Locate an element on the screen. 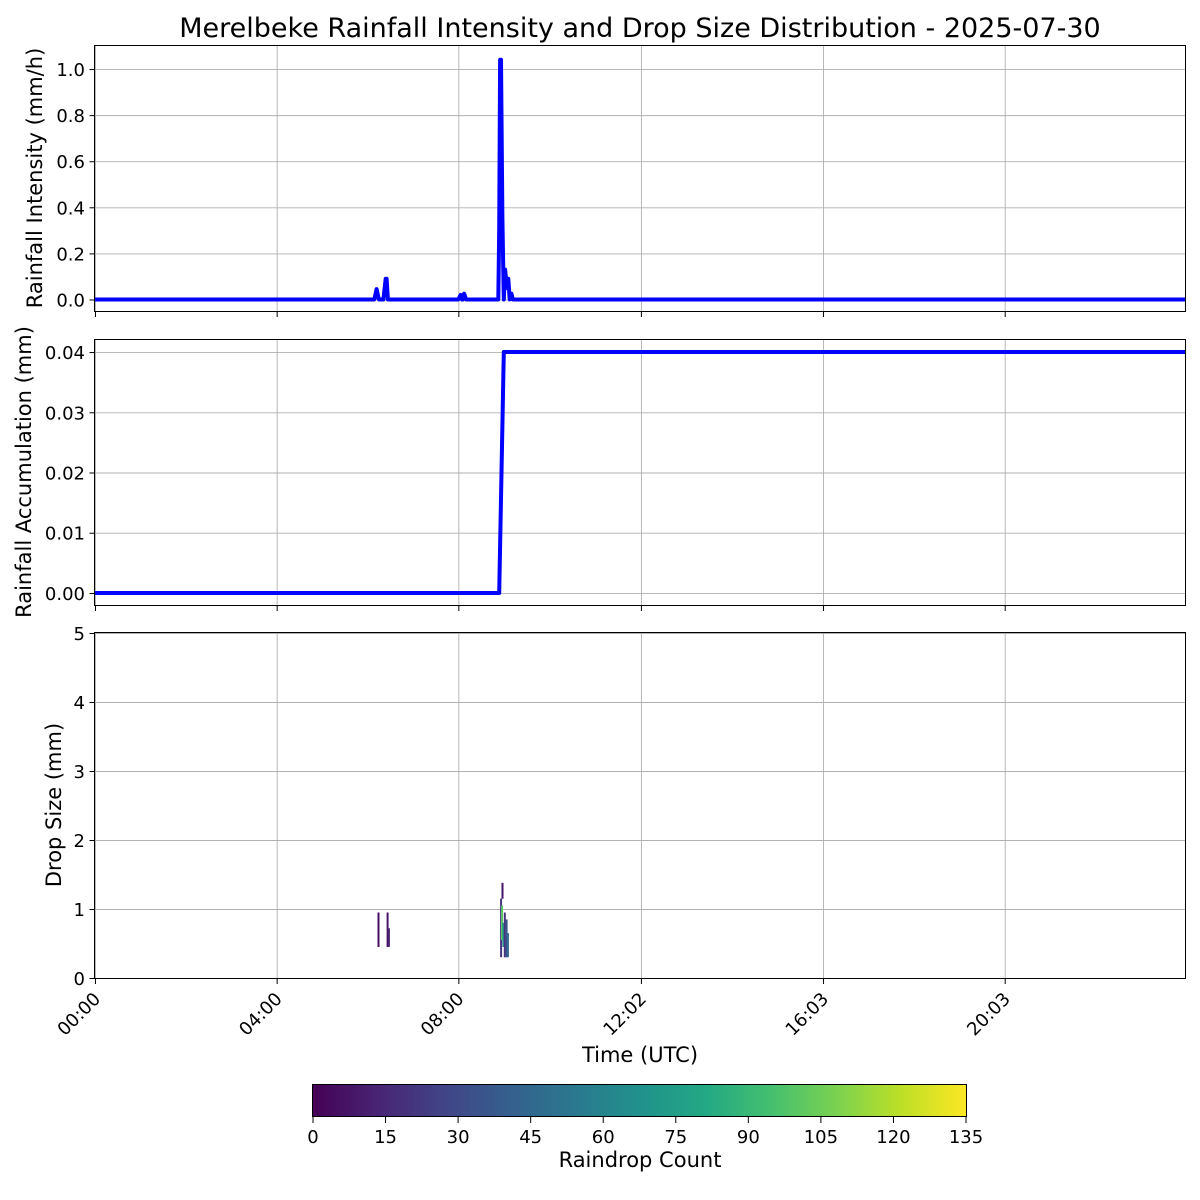 This screenshot has width=1200, height=1200. drop-size-y-label: Drop Size (mm) is located at coordinates (54, 805).